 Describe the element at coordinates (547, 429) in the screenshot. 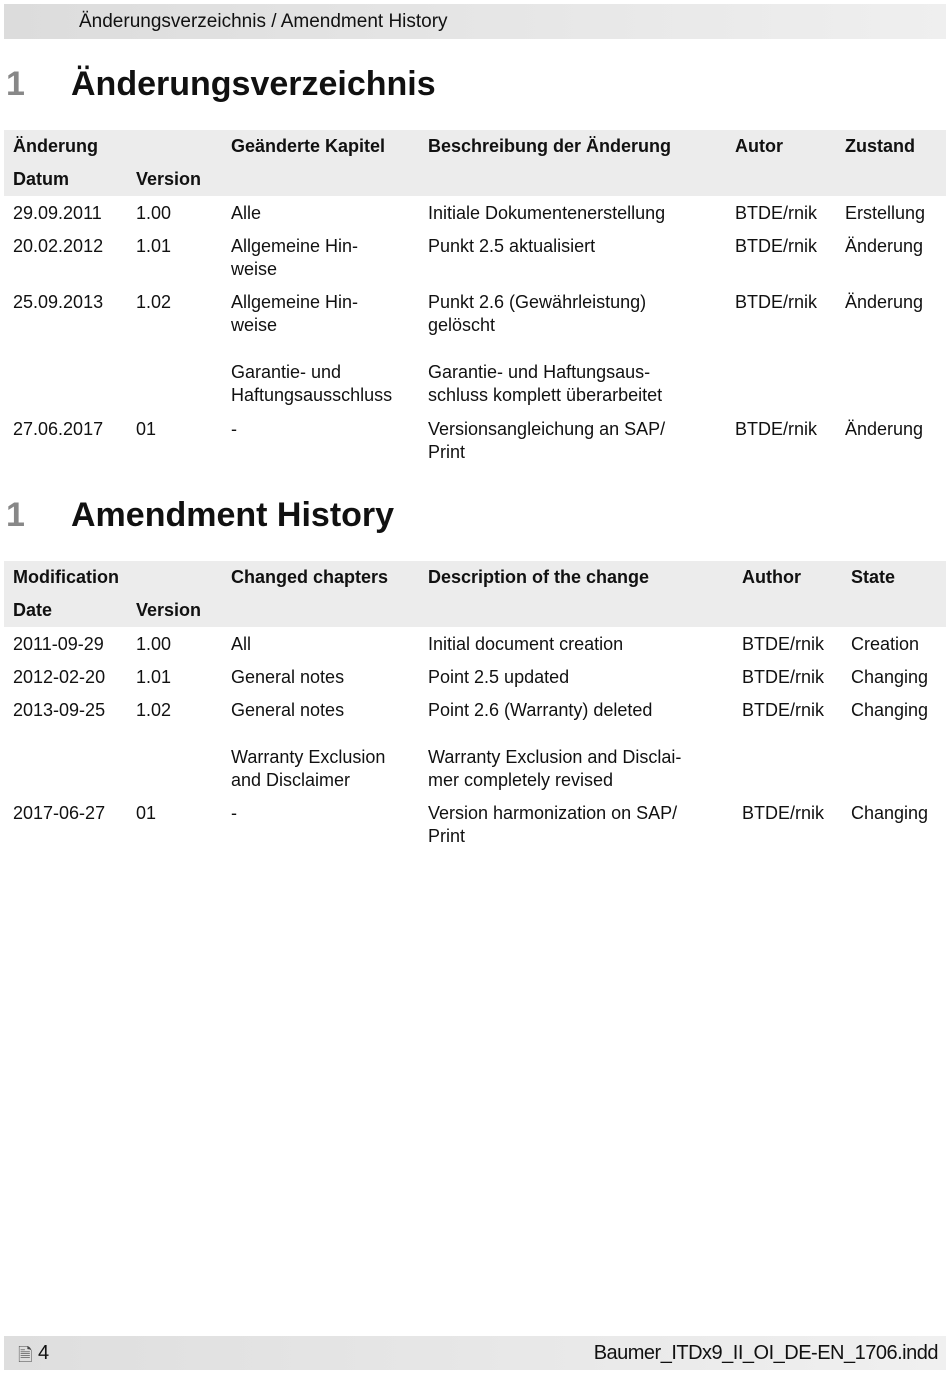

I see `cell-description: Versionsangleichung an SAP/` at that location.